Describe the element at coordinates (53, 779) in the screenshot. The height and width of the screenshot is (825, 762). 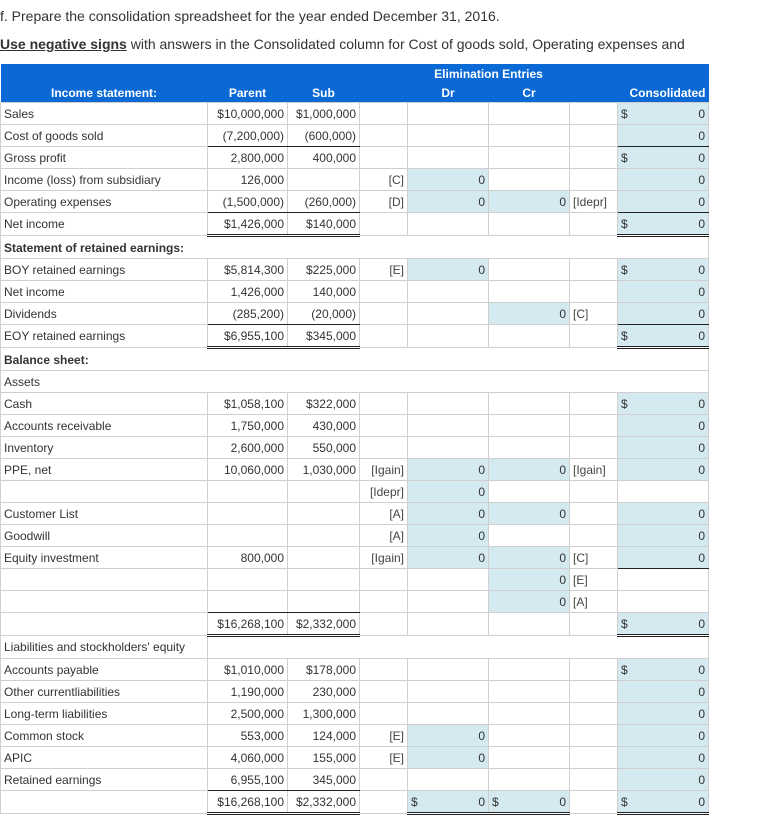
I see `row-label-value: Retained earnings` at that location.